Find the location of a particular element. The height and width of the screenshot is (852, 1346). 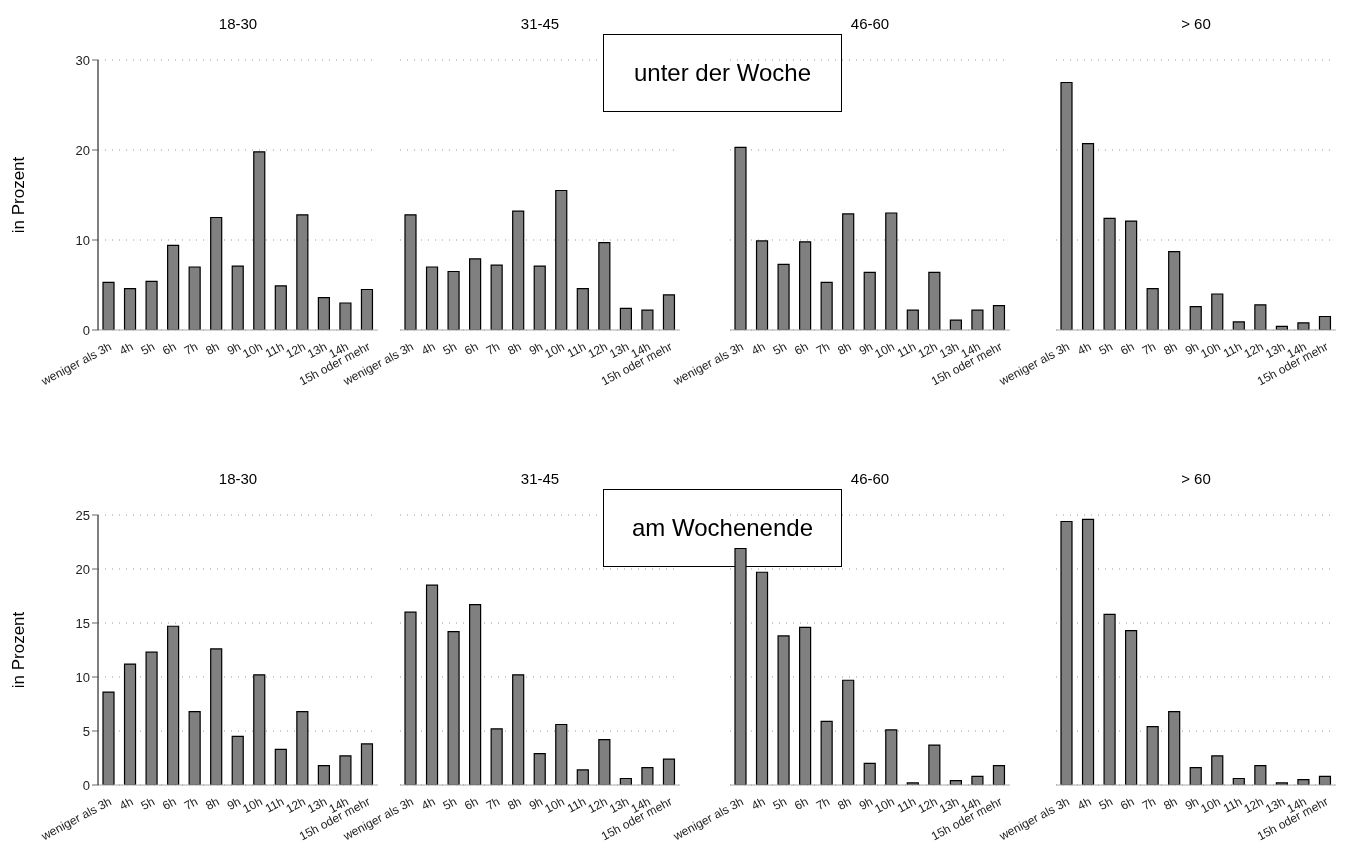

chart-title: 18-30 is located at coordinates (238, 479).